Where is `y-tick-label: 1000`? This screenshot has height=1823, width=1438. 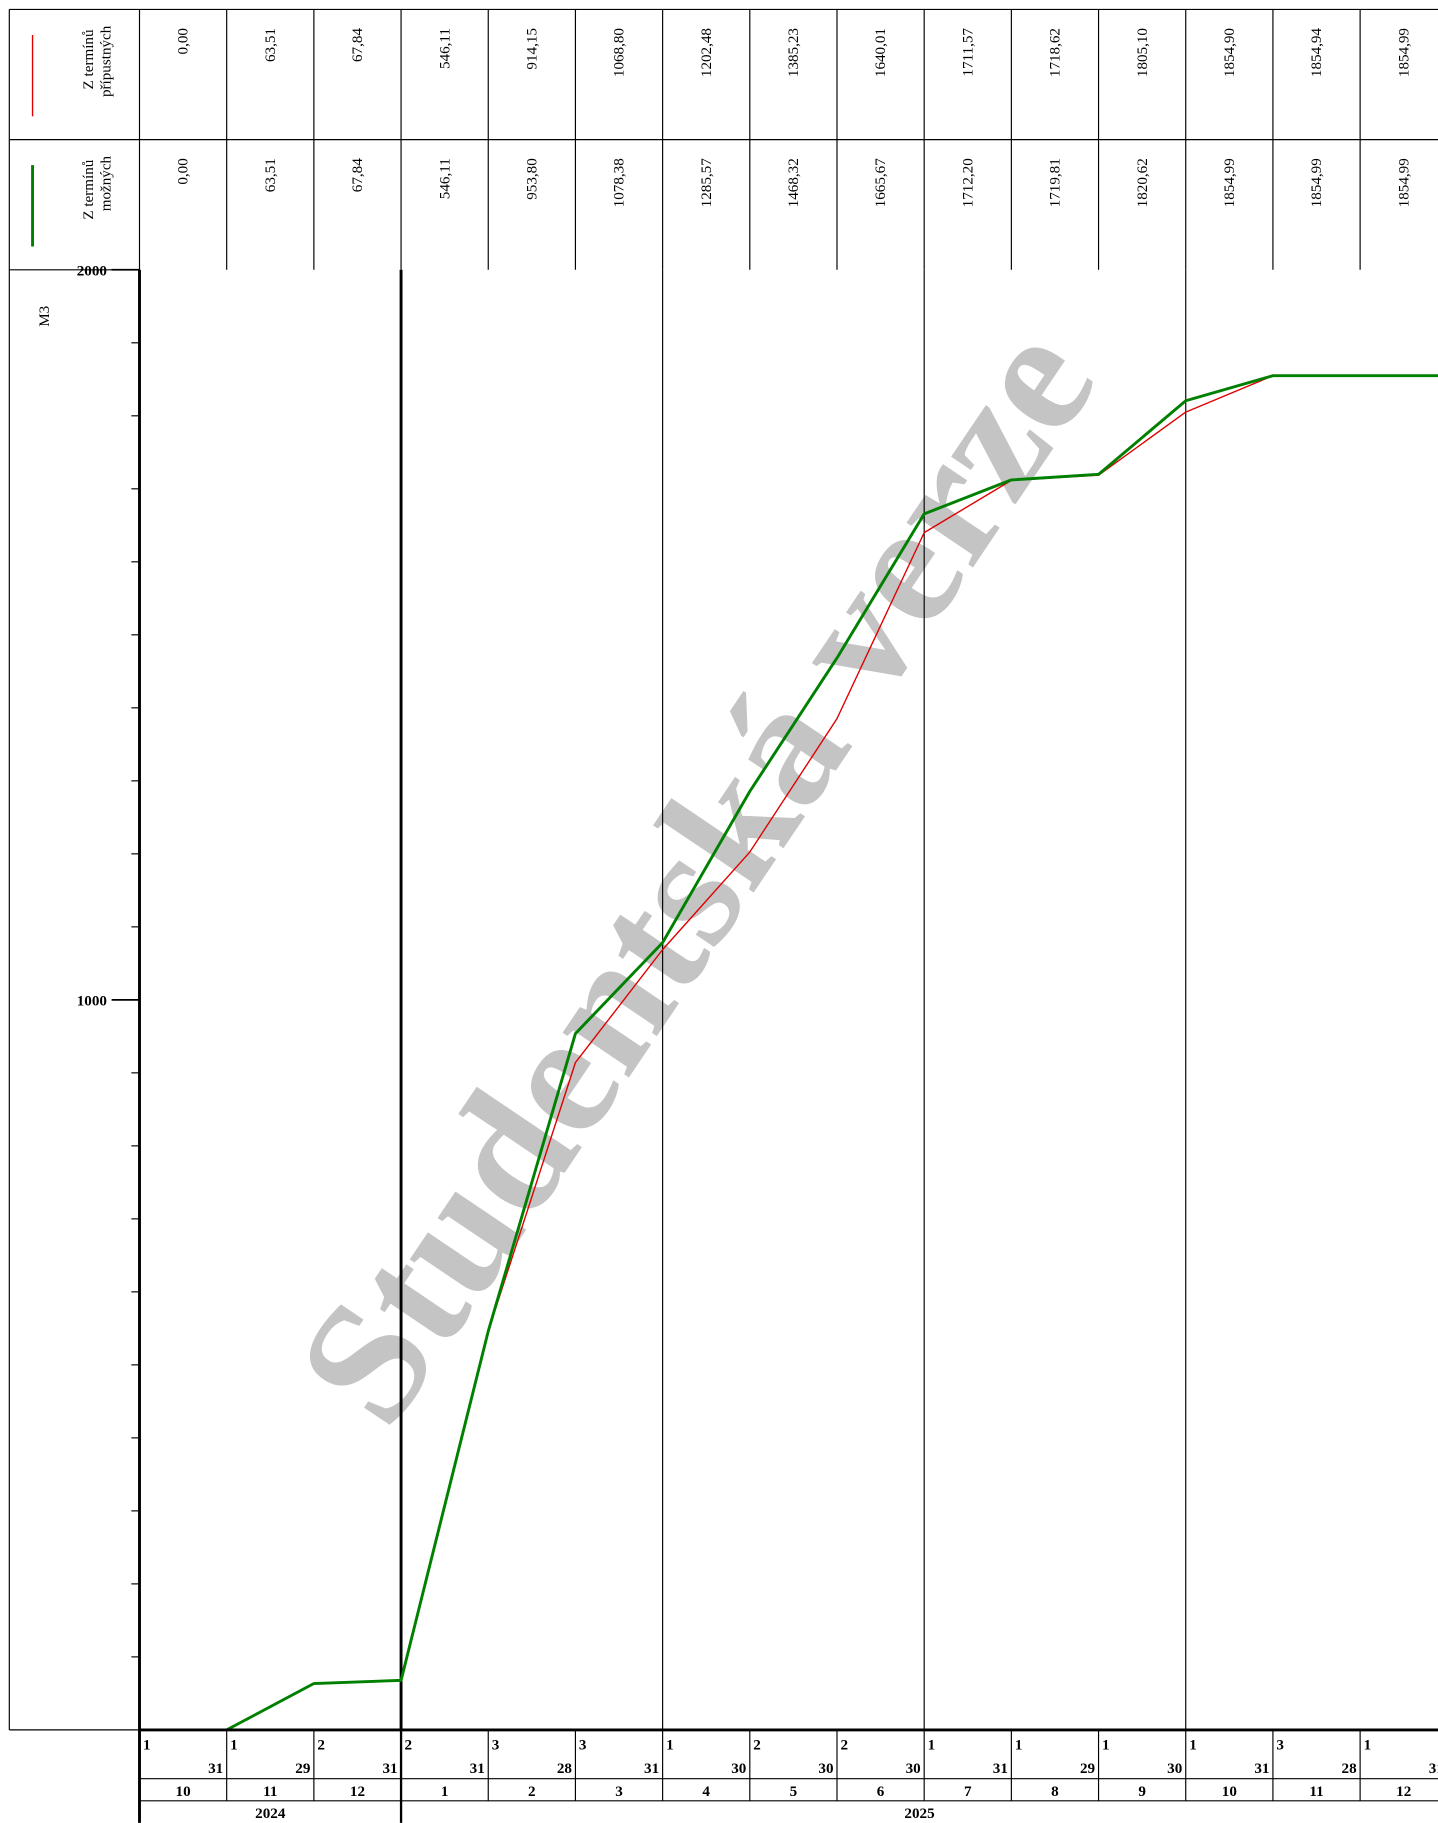 y-tick-label: 1000 is located at coordinates (92, 1002).